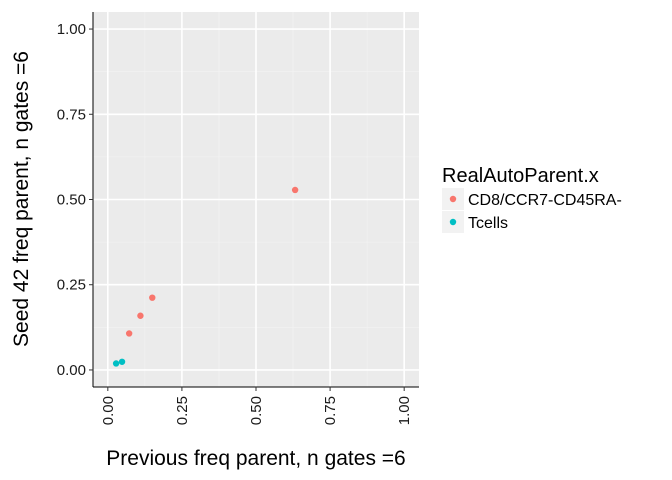 The width and height of the screenshot is (672, 480). I want to click on legend-label: CD8/CCR7-CD45RA-, so click(545, 200).